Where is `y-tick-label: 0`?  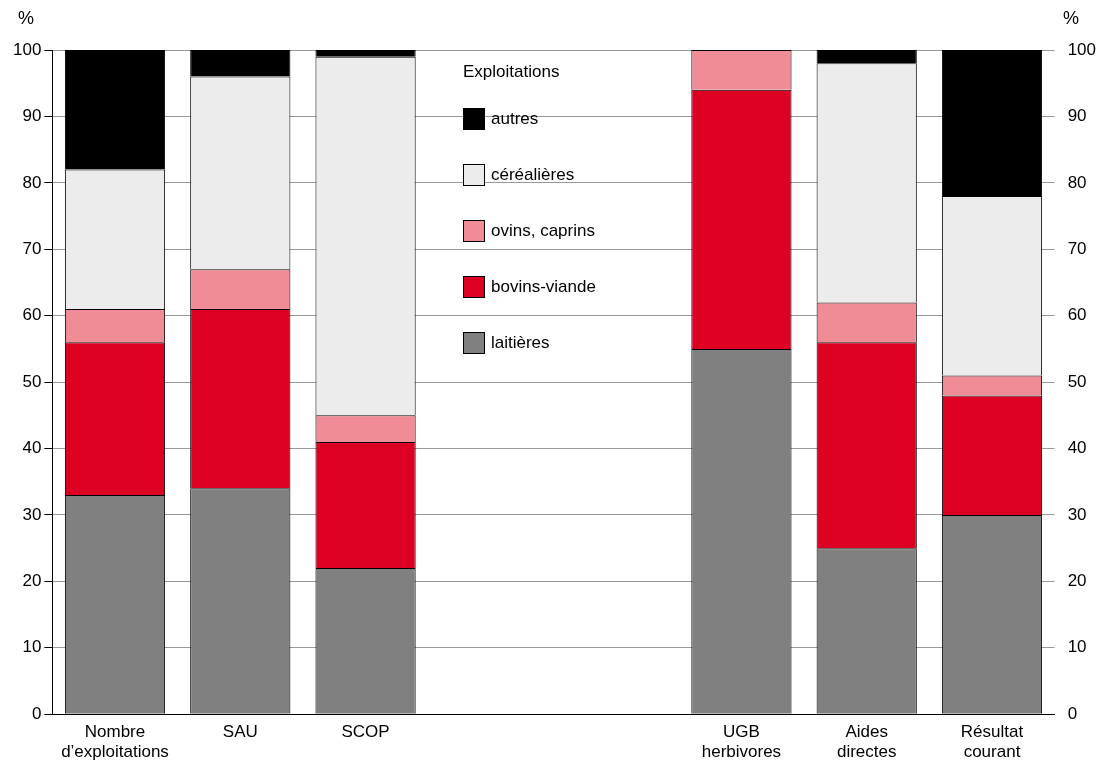 y-tick-label: 0 is located at coordinates (36, 713).